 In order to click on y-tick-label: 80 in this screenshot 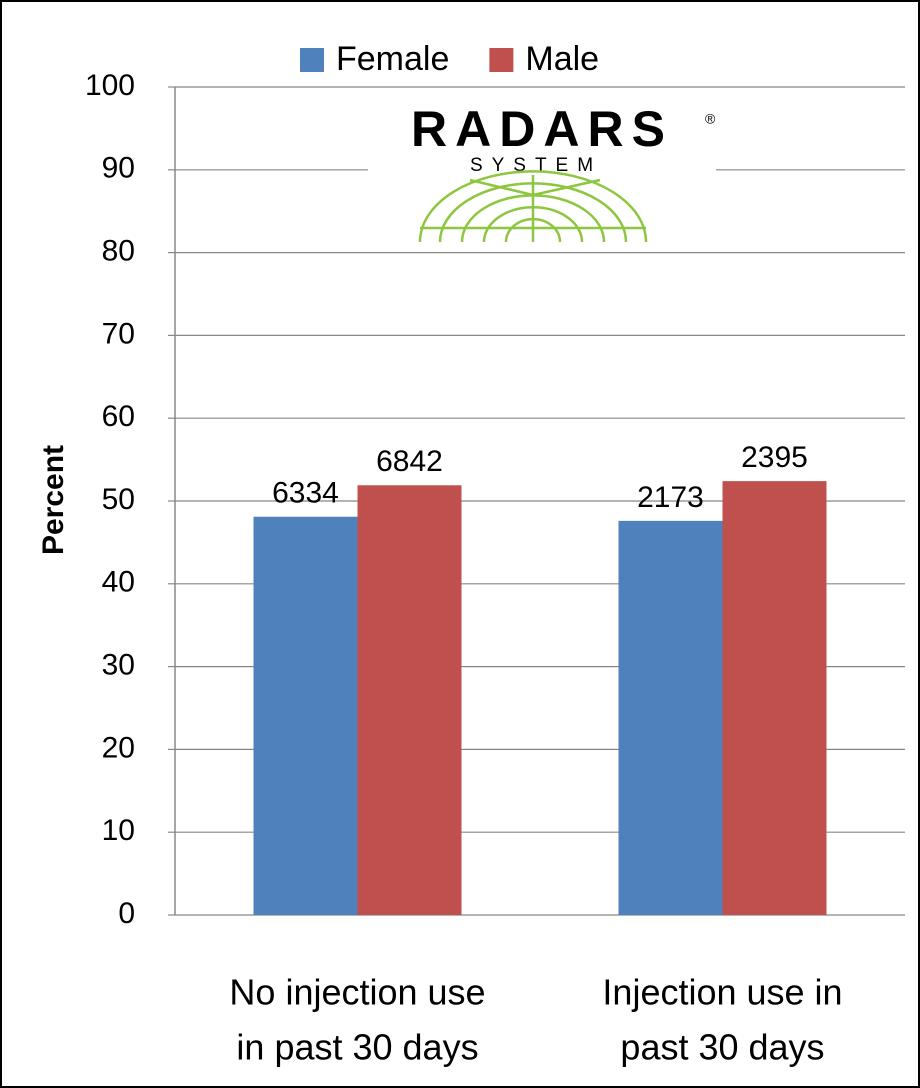, I will do `click(118, 251)`.